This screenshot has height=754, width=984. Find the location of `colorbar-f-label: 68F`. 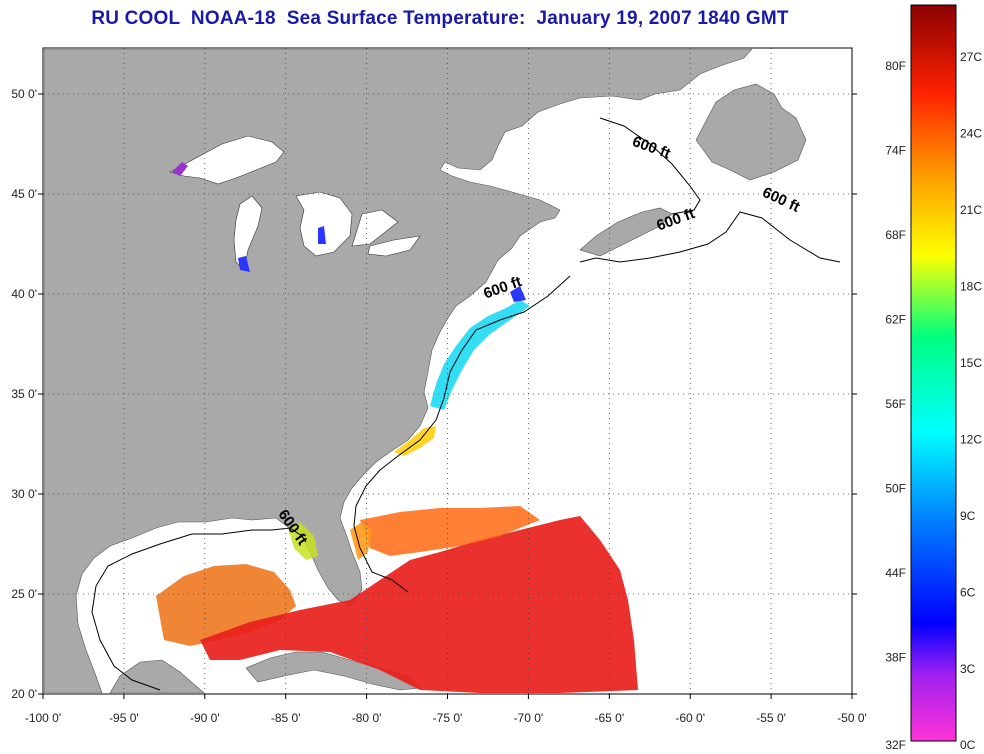

colorbar-f-label: 68F is located at coordinates (895, 235).